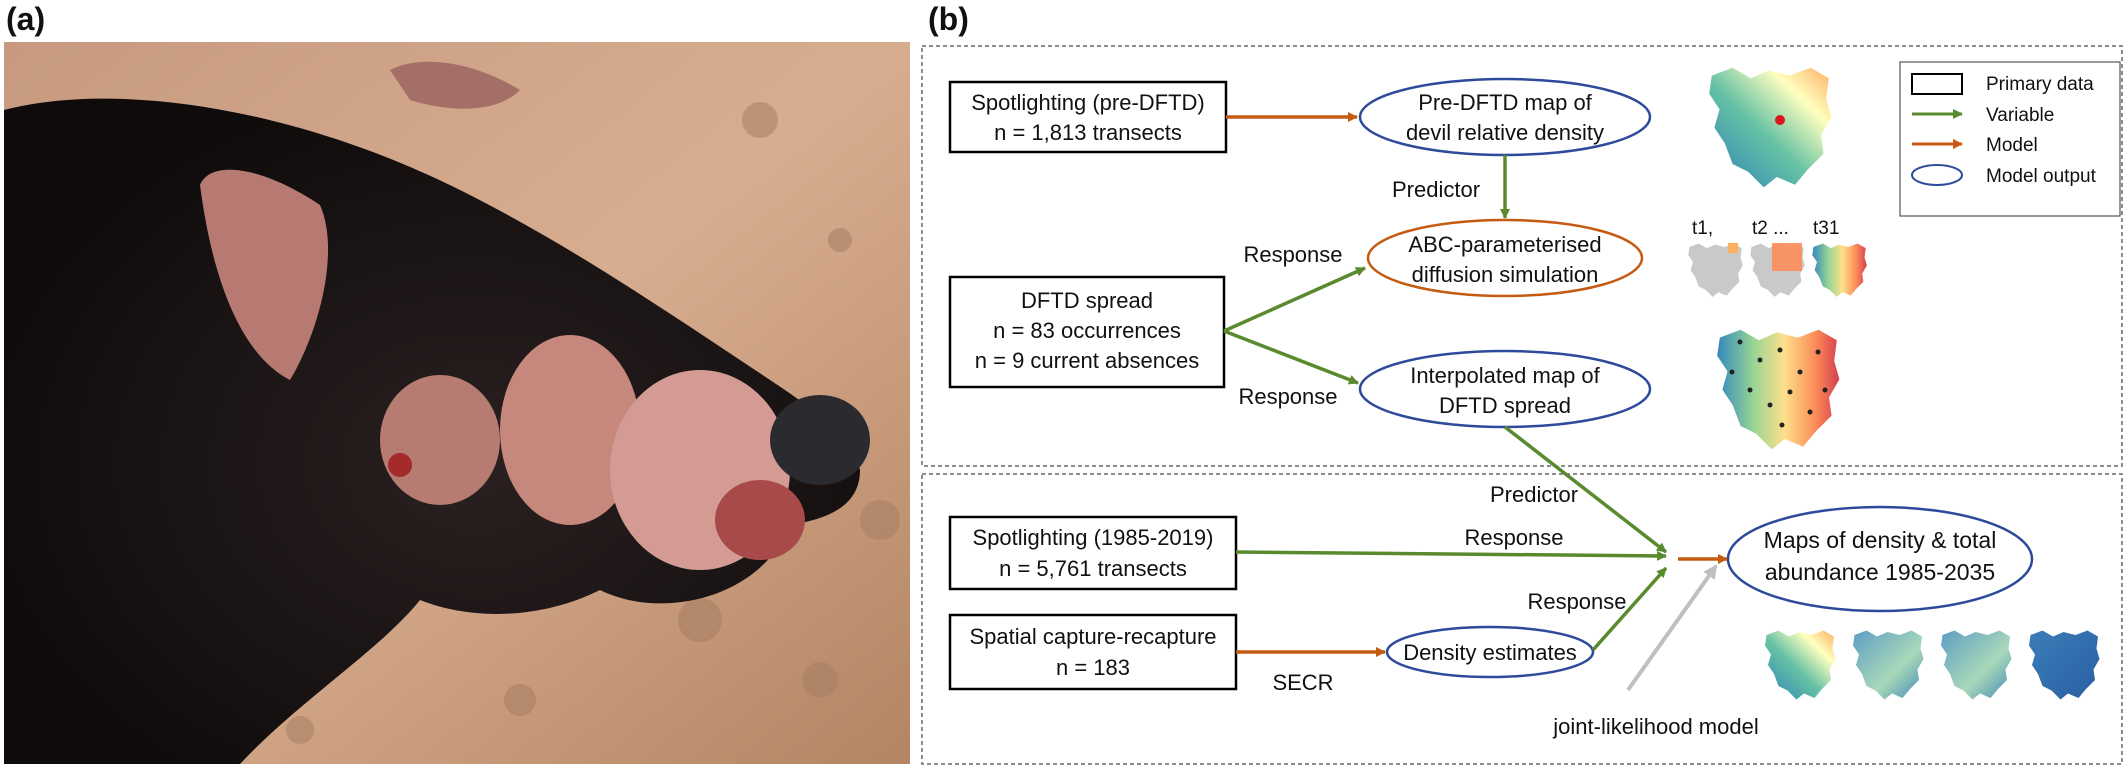  Describe the element at coordinates (1585, 489) in the screenshot. I see `arrow-interp-to-joint` at that location.